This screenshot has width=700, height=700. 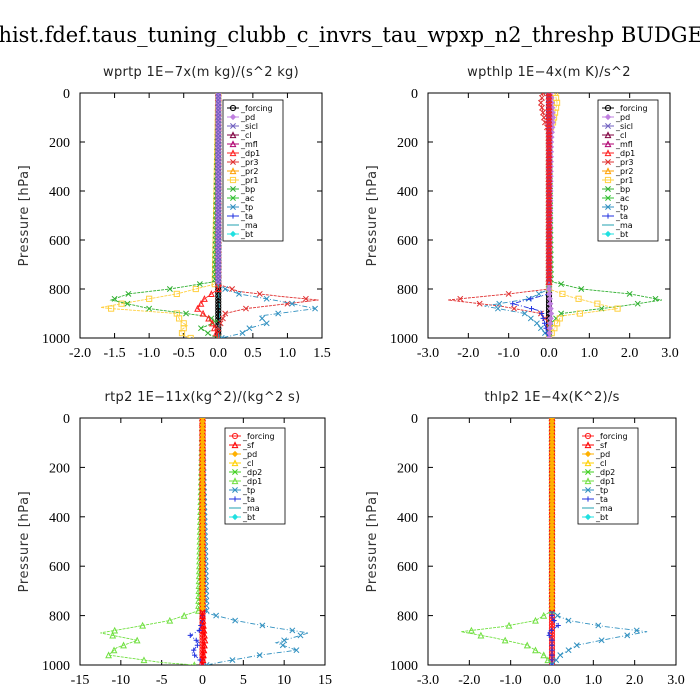 I want to click on legend-label: _pr3, so click(x=249, y=162).